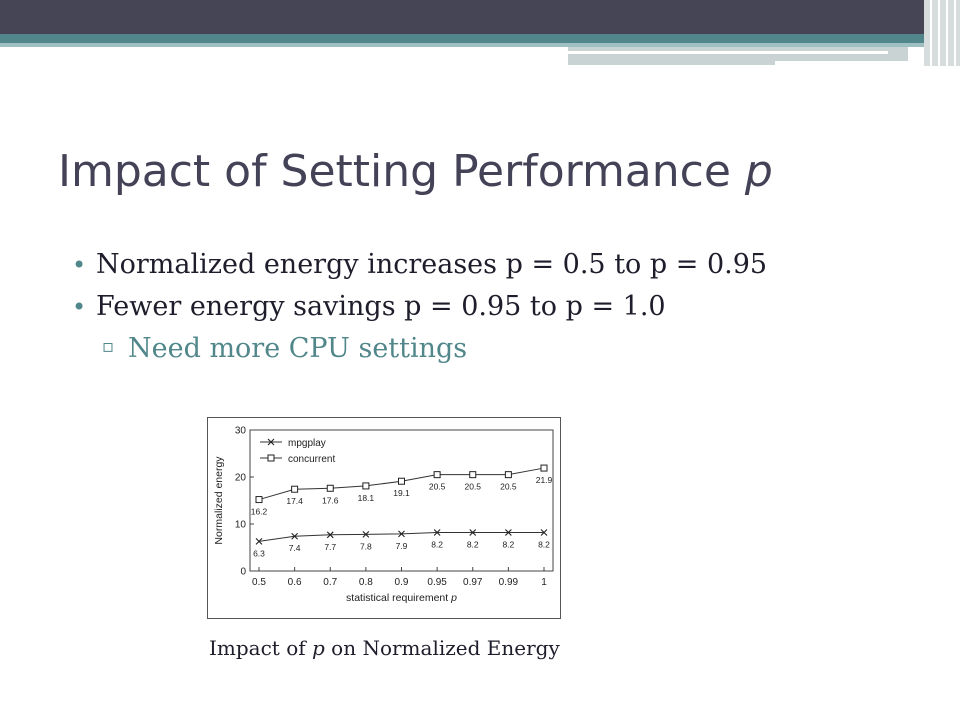 Image resolution: width=960 pixels, height=720 pixels. Describe the element at coordinates (259, 553) in the screenshot. I see `data-label-mpgplay: 6.3` at that location.